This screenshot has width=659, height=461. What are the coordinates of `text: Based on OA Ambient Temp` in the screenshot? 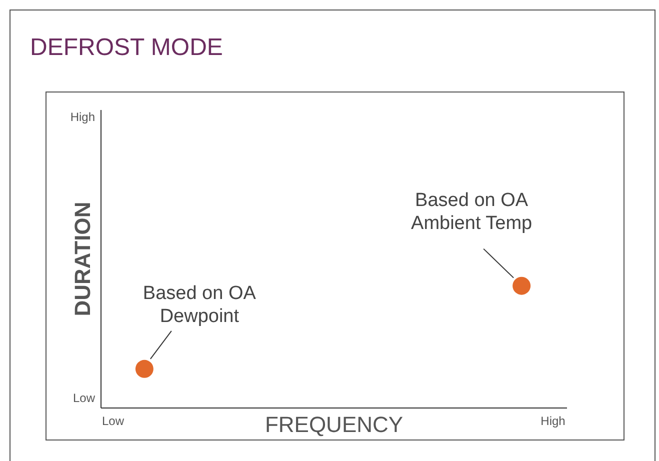 It's located at (471, 212).